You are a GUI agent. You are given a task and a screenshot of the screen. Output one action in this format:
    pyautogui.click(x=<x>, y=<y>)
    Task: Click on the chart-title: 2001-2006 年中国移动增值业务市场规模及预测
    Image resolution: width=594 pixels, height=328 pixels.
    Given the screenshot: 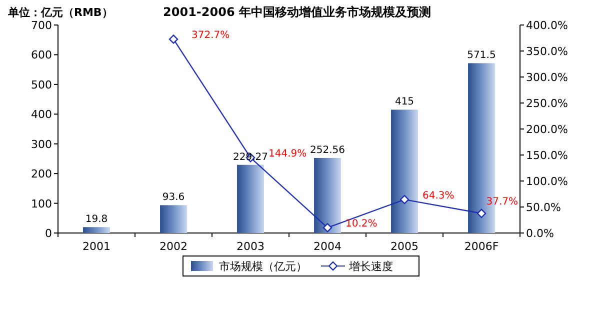 What is the action you would take?
    pyautogui.click(x=297, y=12)
    